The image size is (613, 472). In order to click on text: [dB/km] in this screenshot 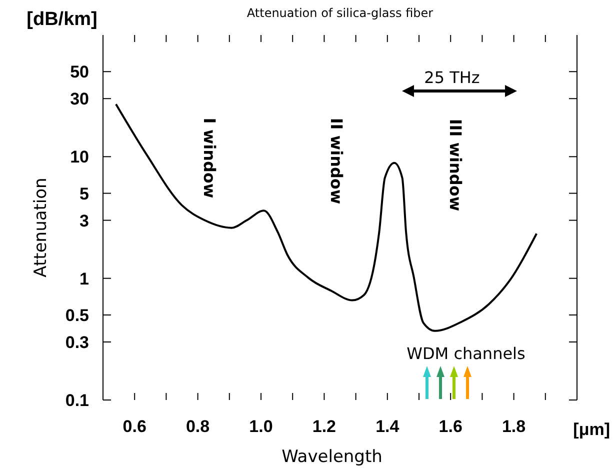, I will do `click(62, 19)`.